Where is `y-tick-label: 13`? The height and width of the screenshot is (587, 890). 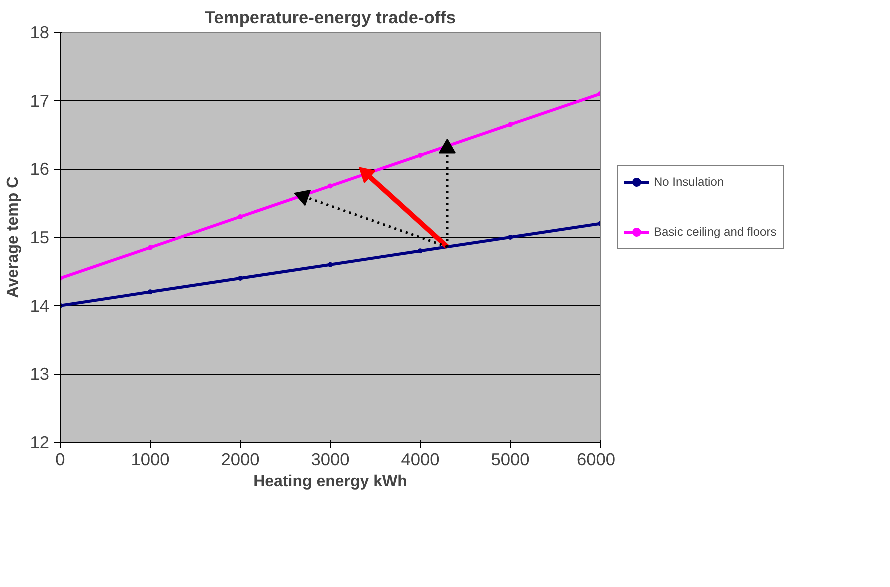
y-tick-label: 13 is located at coordinates (40, 374).